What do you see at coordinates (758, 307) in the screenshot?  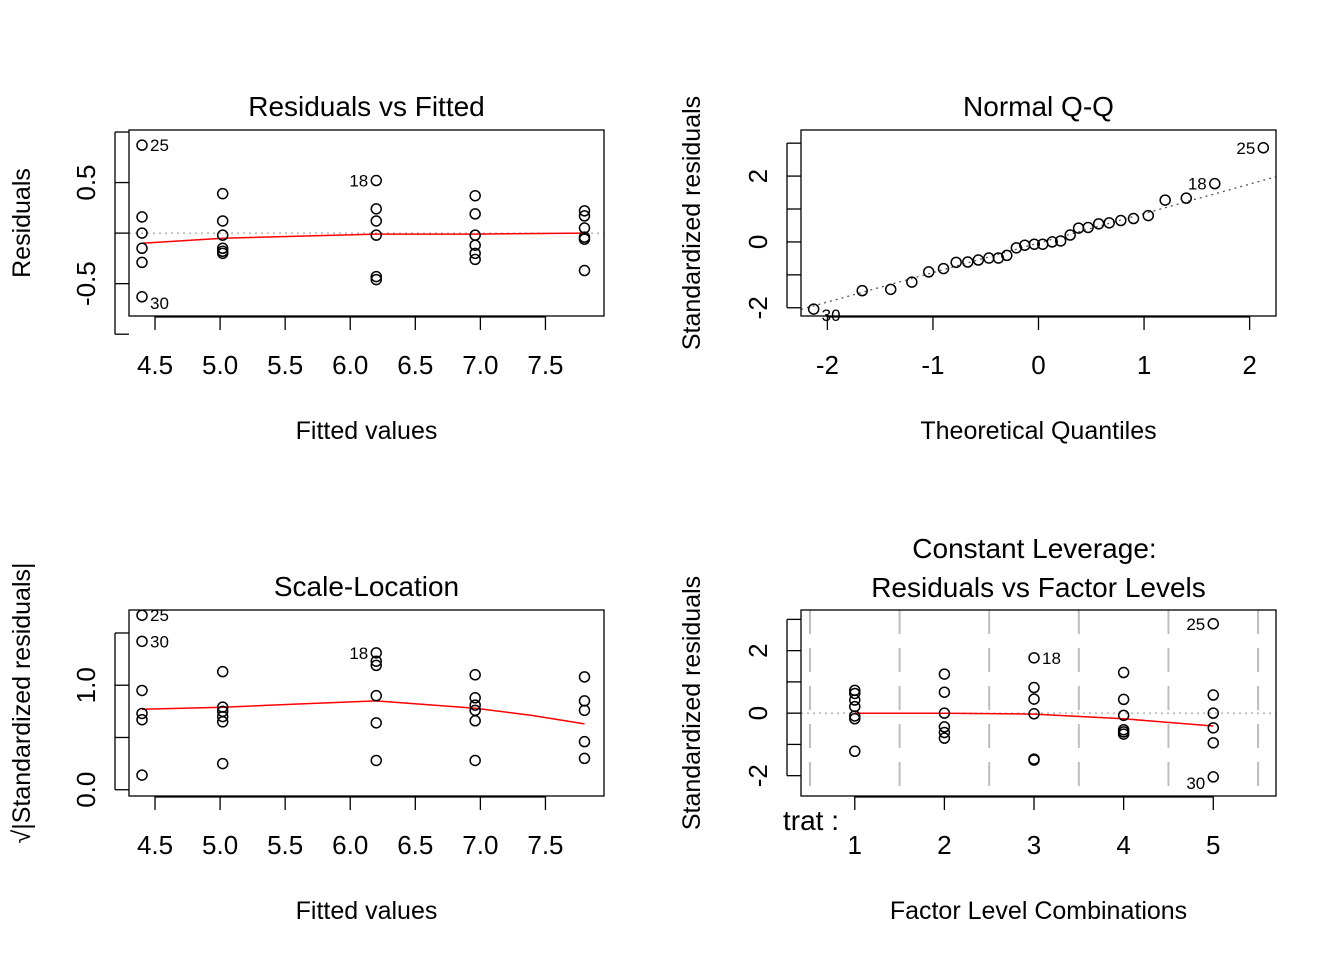 I see `y-tick-label: -2` at bounding box center [758, 307].